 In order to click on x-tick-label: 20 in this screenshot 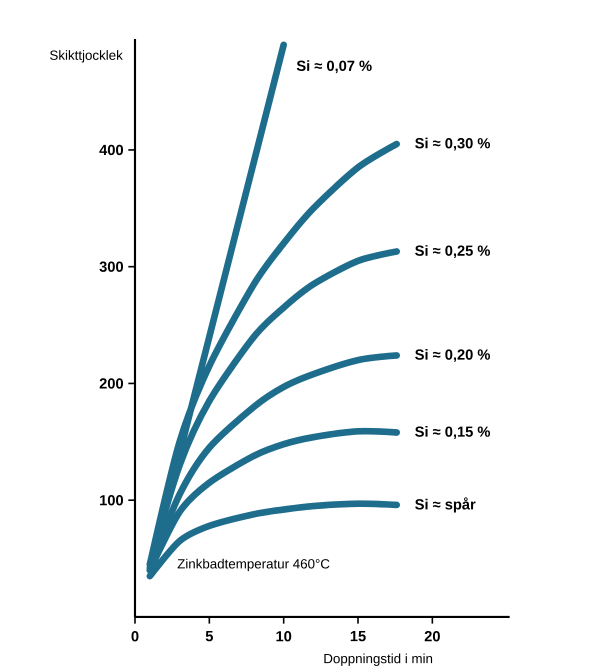, I will do `click(432, 636)`.